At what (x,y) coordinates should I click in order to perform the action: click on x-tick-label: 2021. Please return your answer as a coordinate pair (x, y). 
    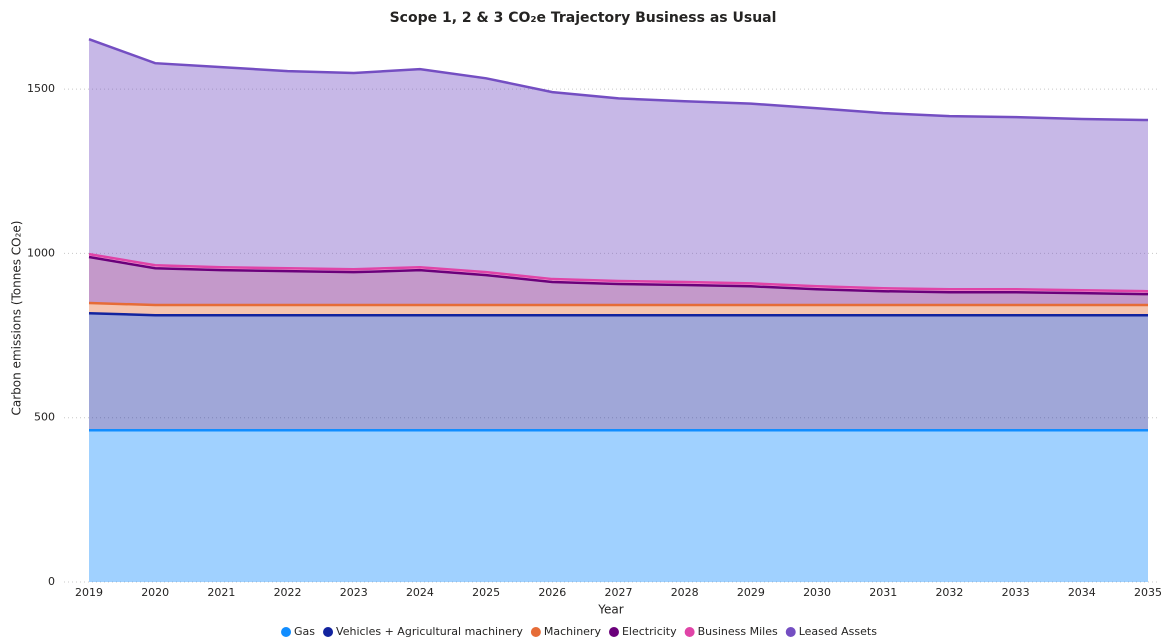
    Looking at the image, I should click on (221, 592).